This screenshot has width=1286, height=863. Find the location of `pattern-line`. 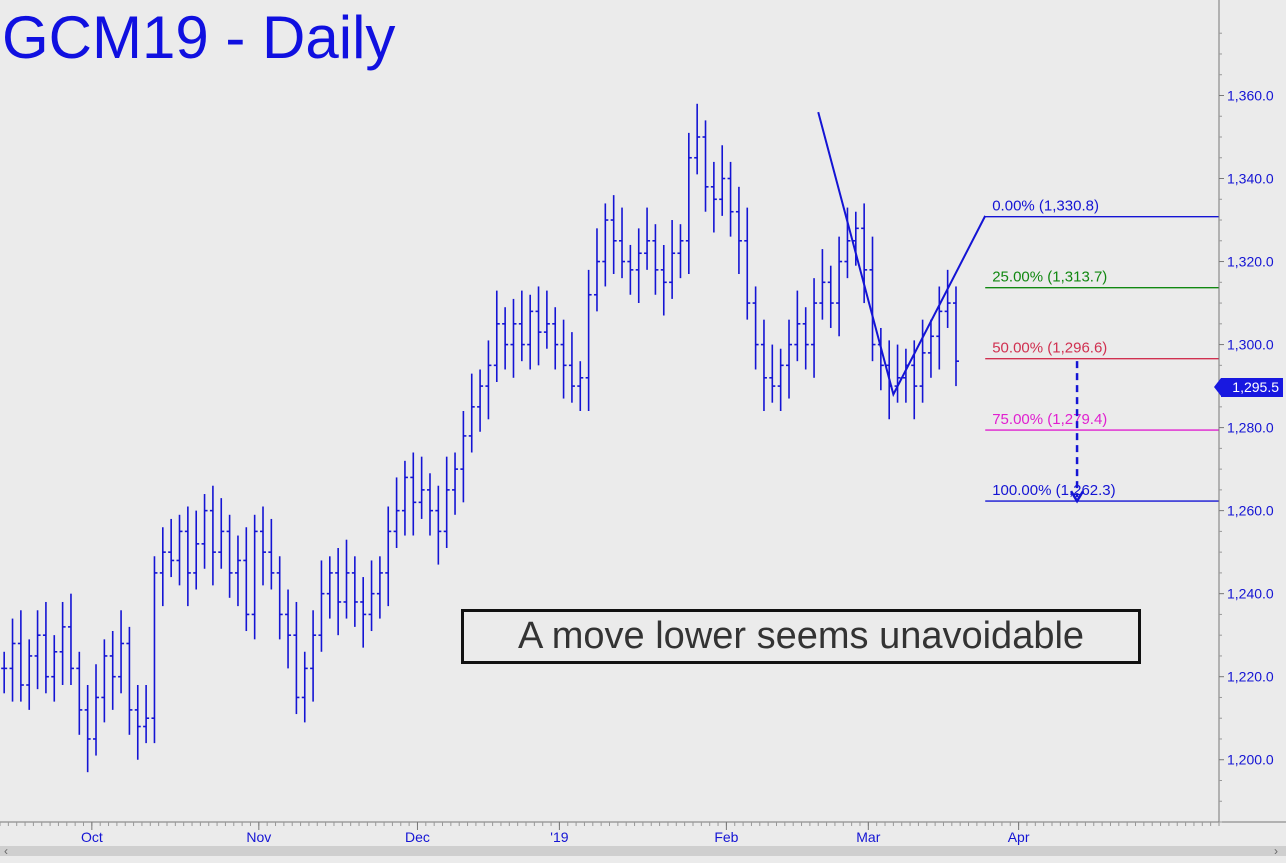

pattern-line is located at coordinates (902, 254).